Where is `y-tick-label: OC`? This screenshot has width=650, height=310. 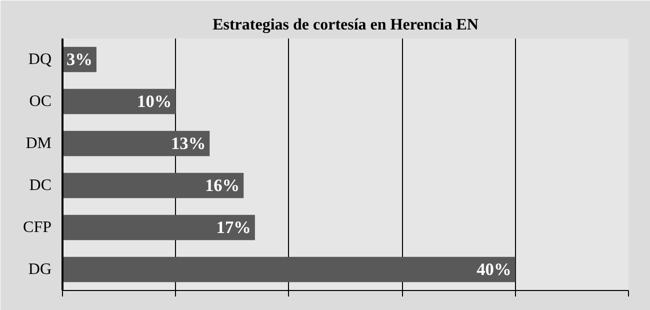
y-tick-label: OC is located at coordinates (40, 101).